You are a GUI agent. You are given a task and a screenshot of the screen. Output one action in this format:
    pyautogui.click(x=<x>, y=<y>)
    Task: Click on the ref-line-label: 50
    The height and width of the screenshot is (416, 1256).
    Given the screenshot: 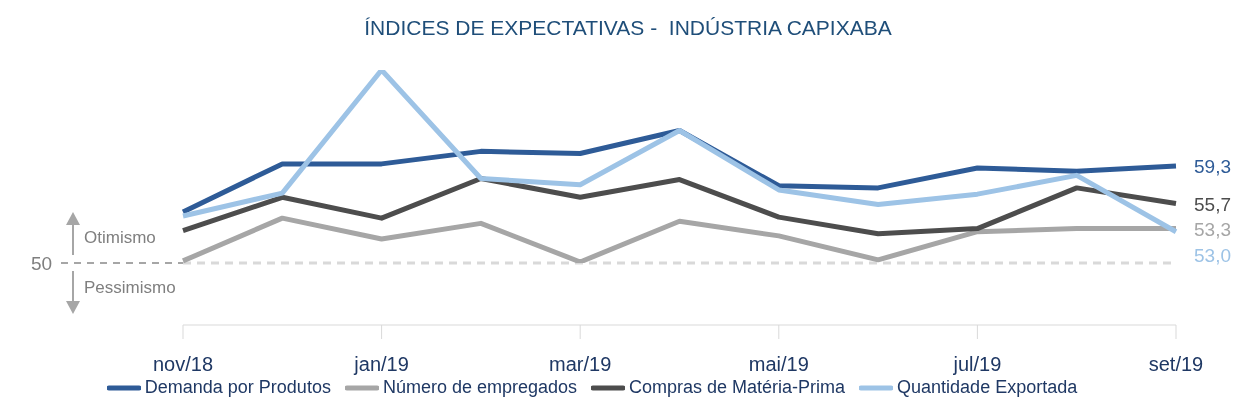 What is the action you would take?
    pyautogui.click(x=42, y=263)
    